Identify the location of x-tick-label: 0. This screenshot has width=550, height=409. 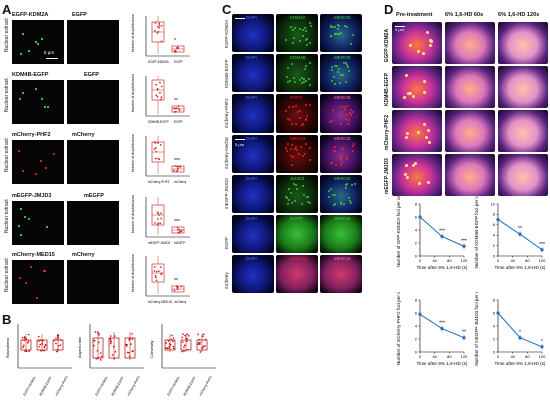
(498, 260).